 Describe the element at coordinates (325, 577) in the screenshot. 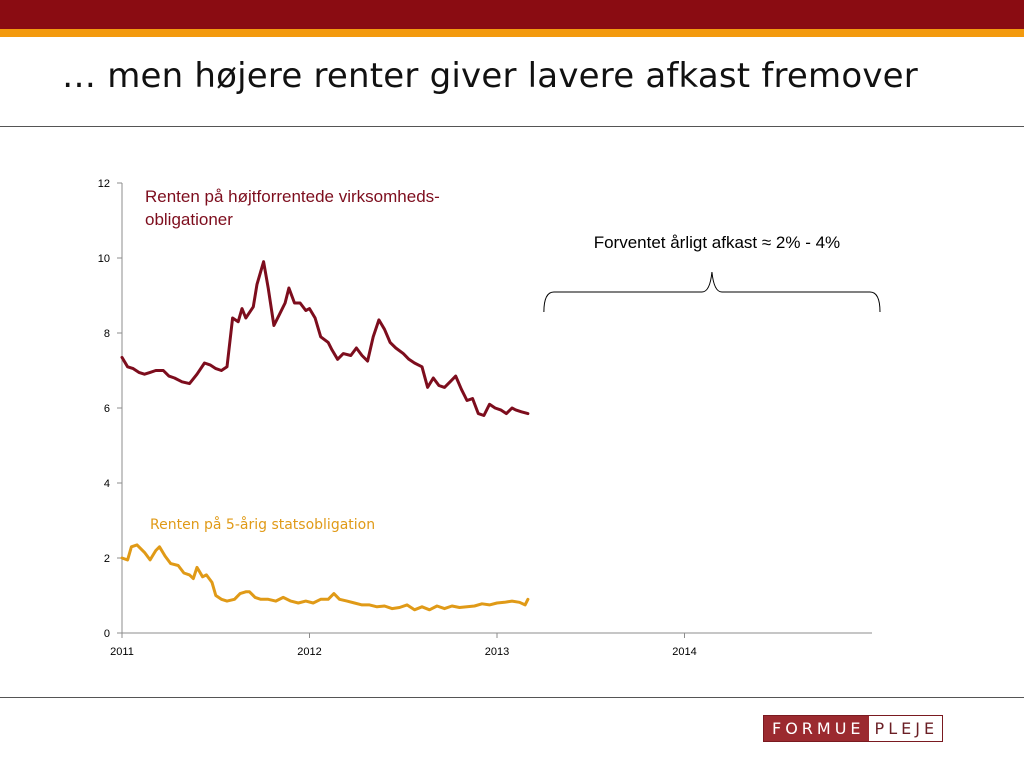

I see `government-5y-line` at that location.